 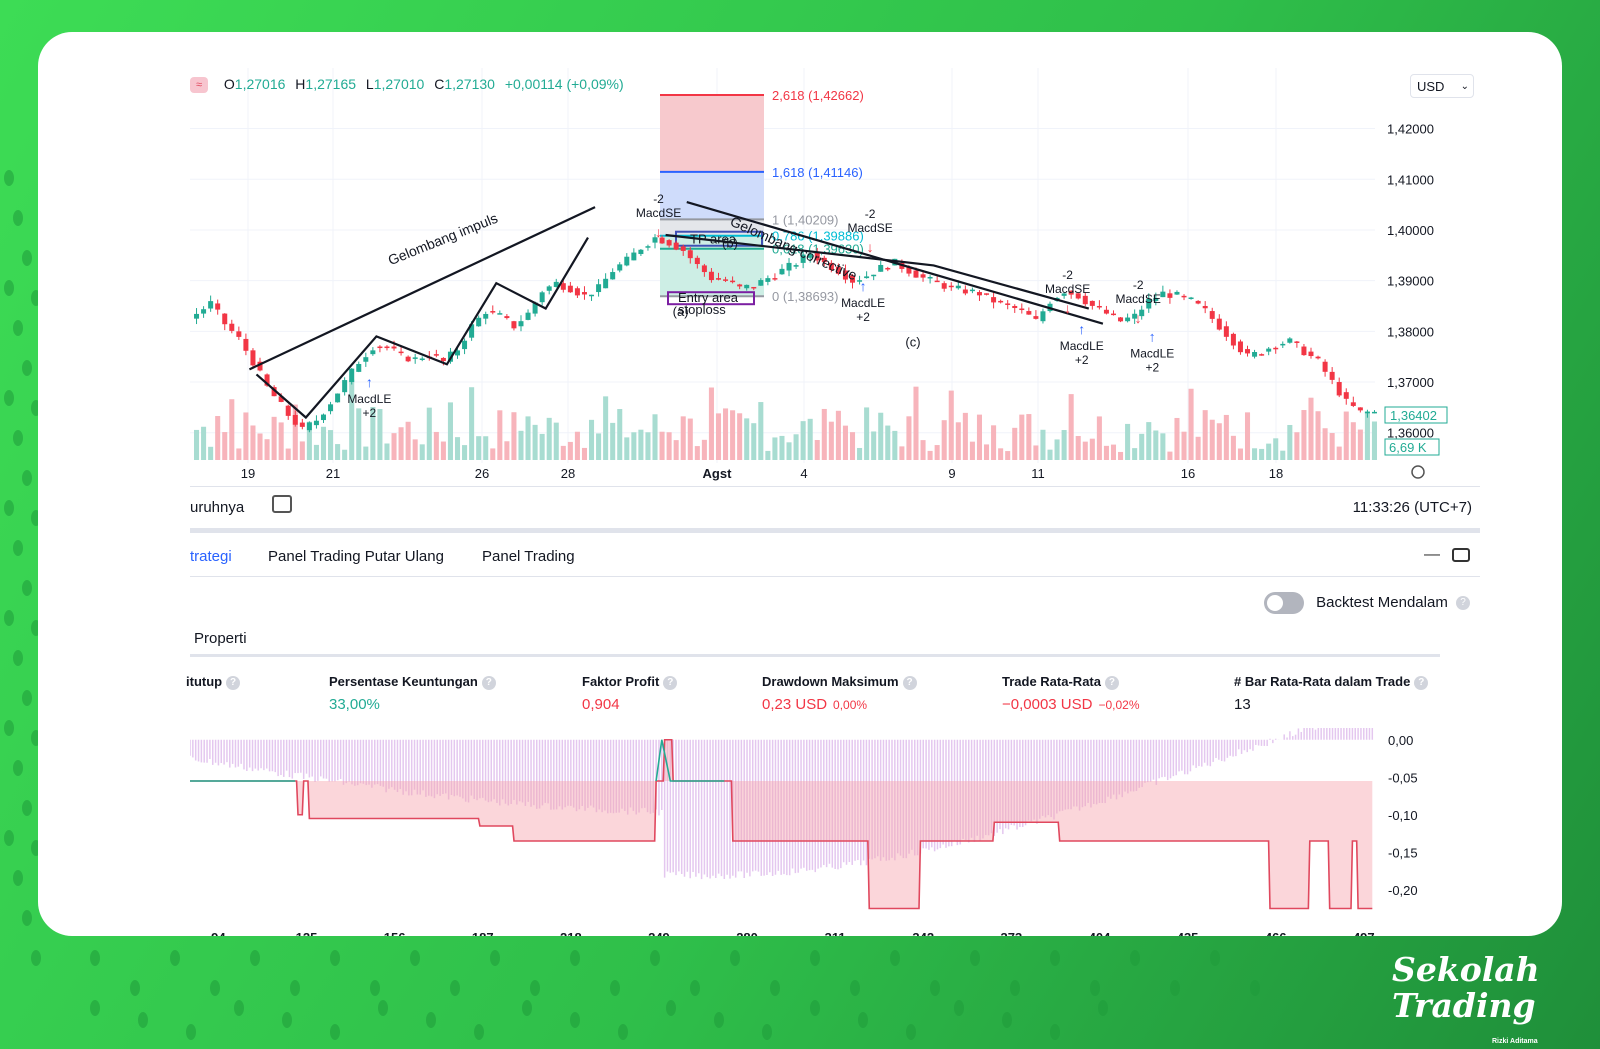 What do you see at coordinates (1152, 367) in the screenshot?
I see `buy-signal-qty: +2` at bounding box center [1152, 367].